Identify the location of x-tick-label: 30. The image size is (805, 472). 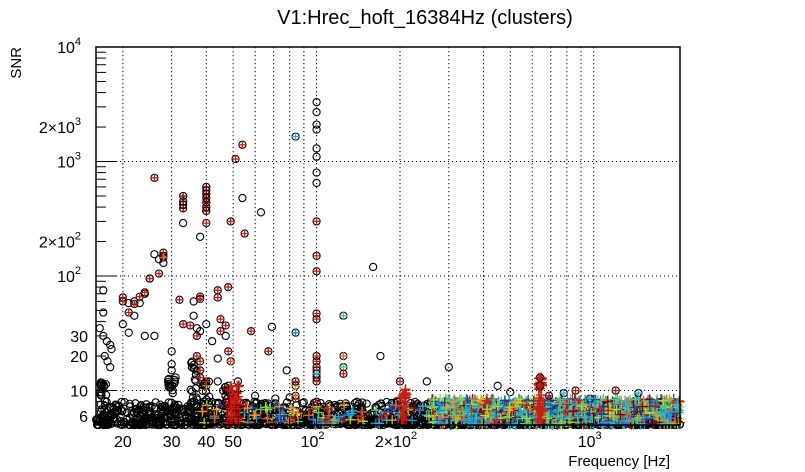
(172, 442).